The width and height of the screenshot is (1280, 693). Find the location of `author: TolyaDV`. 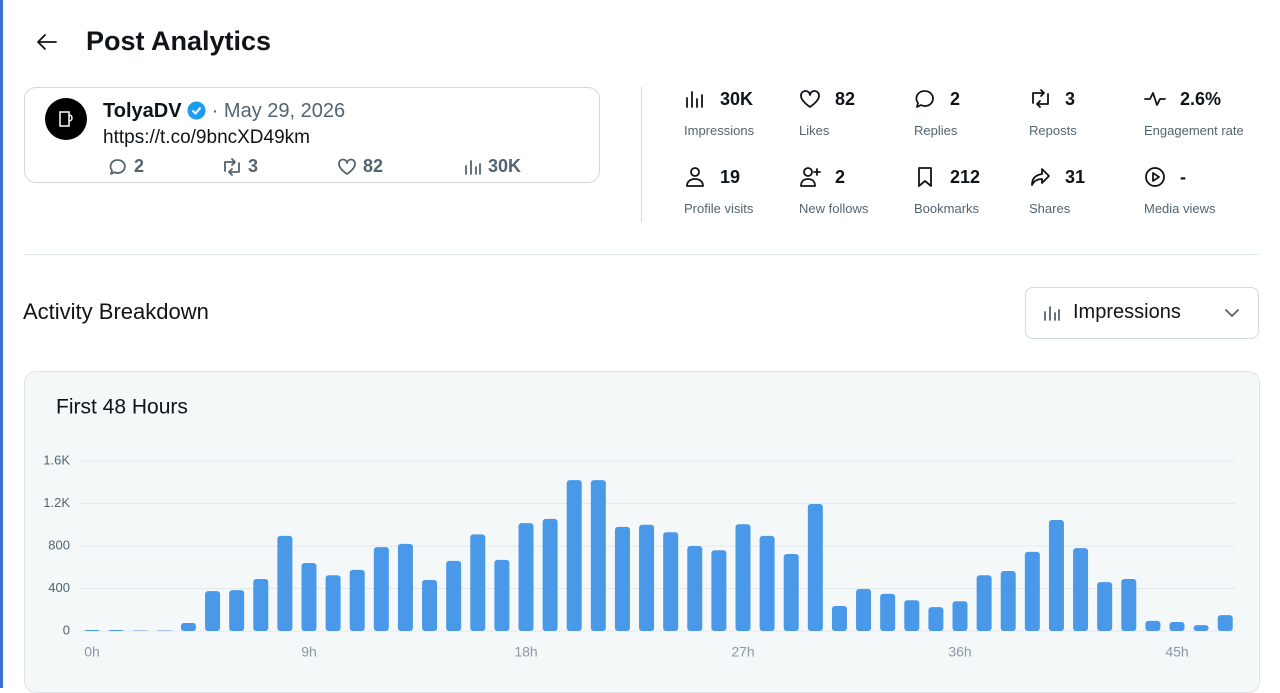

author: TolyaDV is located at coordinates (142, 111).